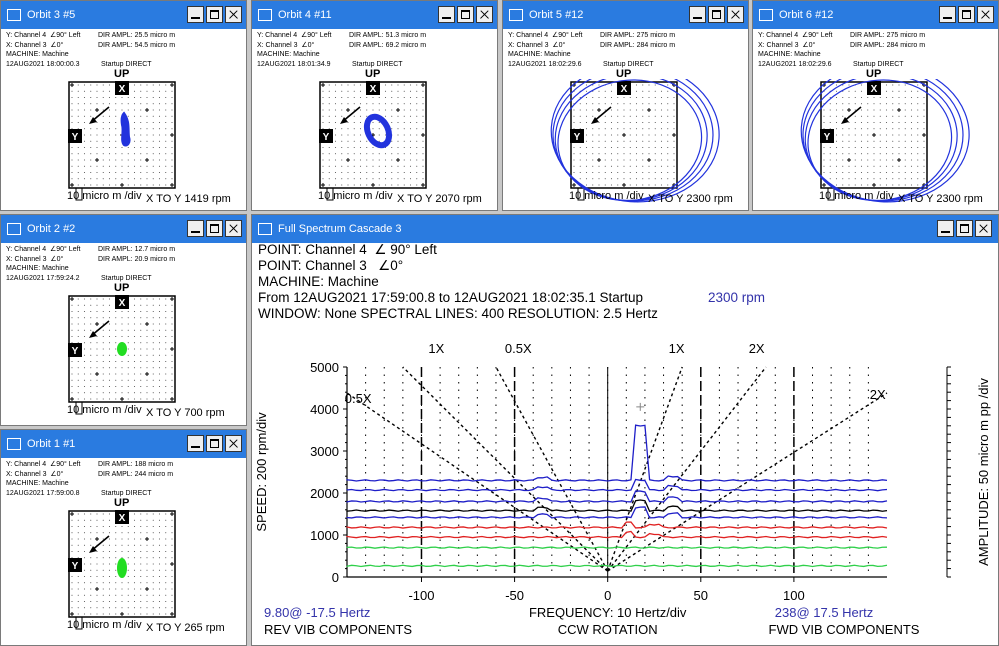 The width and height of the screenshot is (999, 646). Describe the element at coordinates (43, 278) in the screenshot. I see `timestamp: 12AUG2021 17:59:24.2` at that location.